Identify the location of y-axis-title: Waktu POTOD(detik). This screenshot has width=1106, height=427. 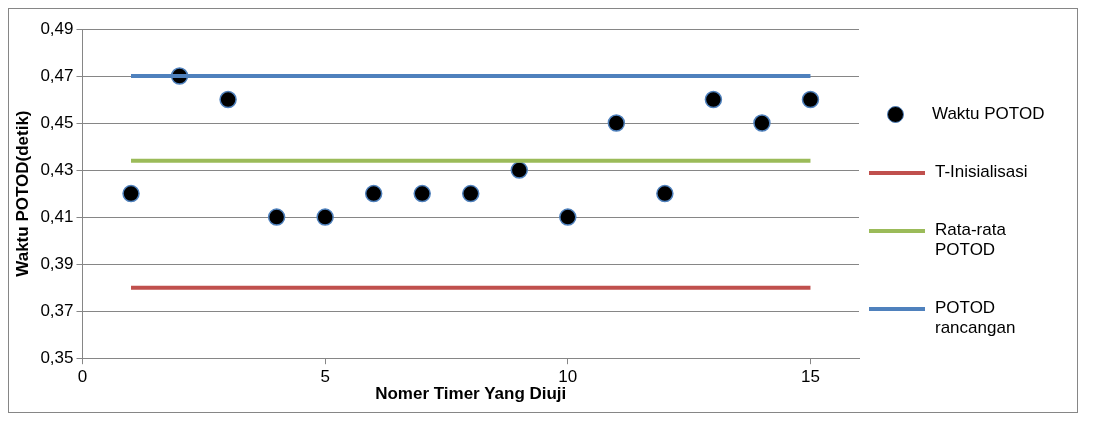
(22, 193).